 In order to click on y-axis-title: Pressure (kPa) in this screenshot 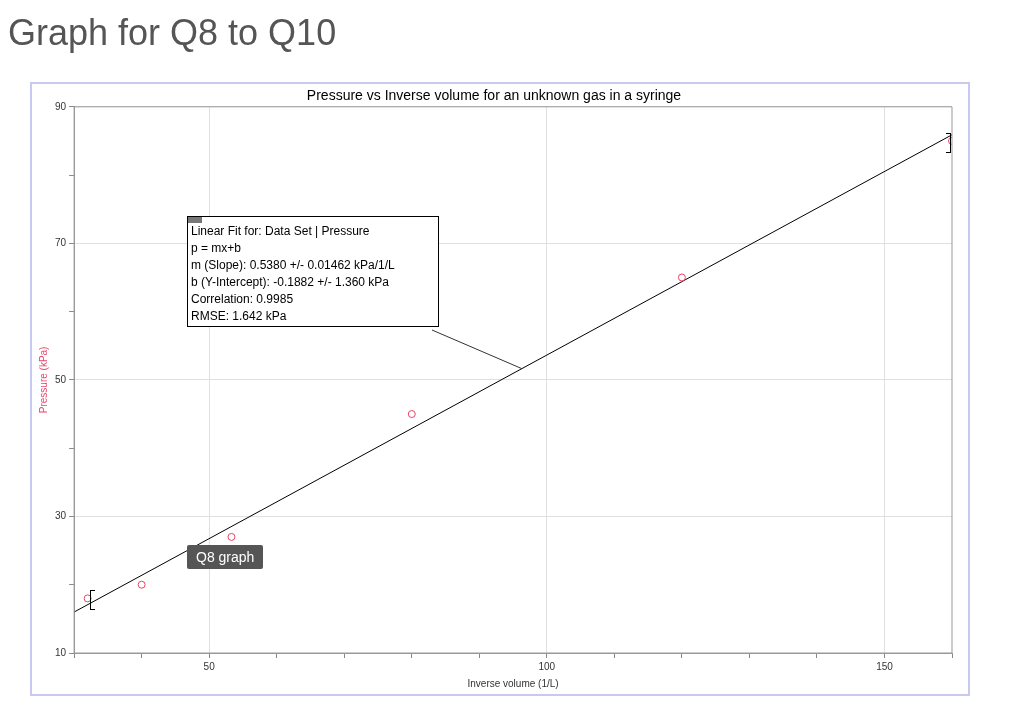, I will do `click(43, 380)`.